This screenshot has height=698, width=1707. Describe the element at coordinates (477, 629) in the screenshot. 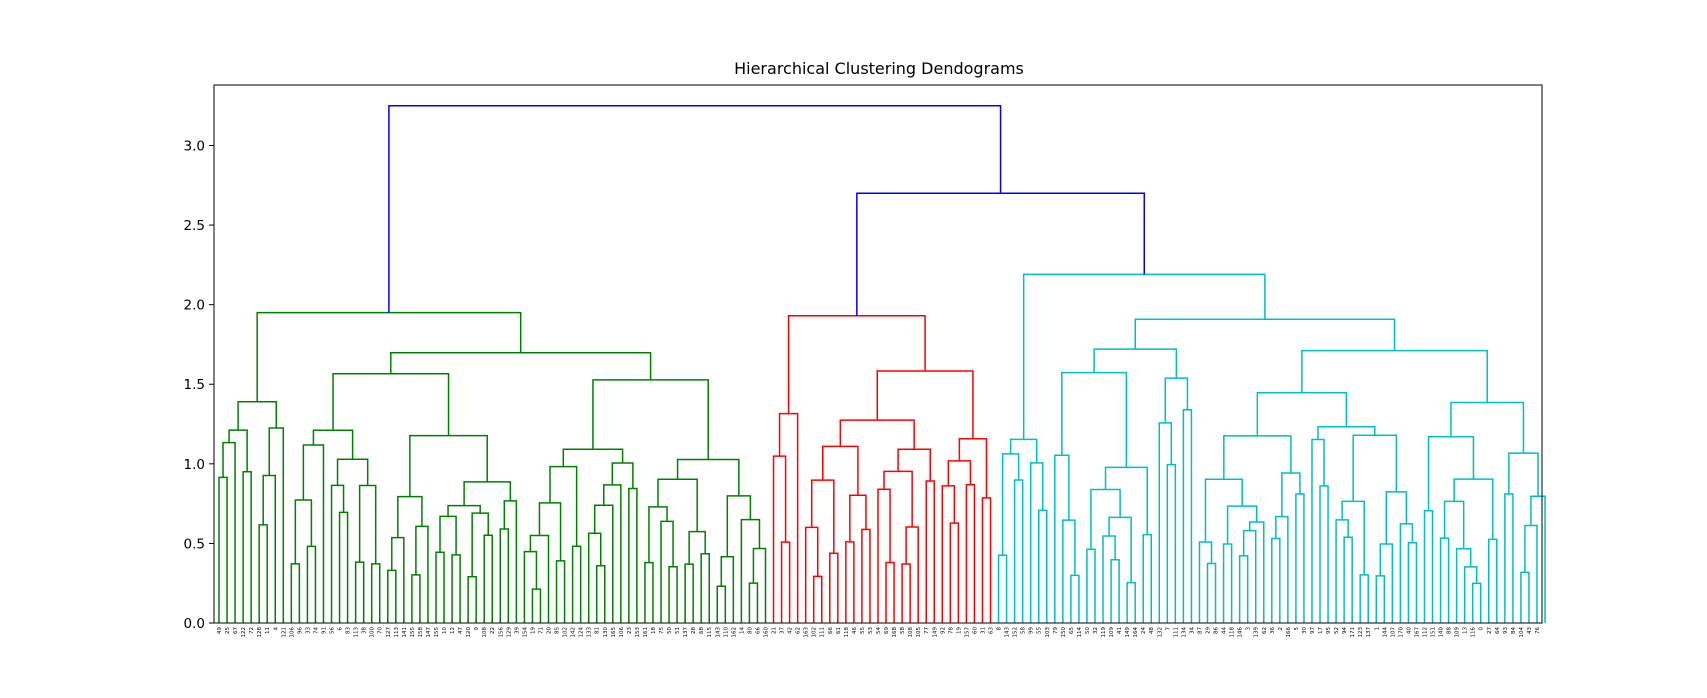

I see `leaf-label: 9` at that location.